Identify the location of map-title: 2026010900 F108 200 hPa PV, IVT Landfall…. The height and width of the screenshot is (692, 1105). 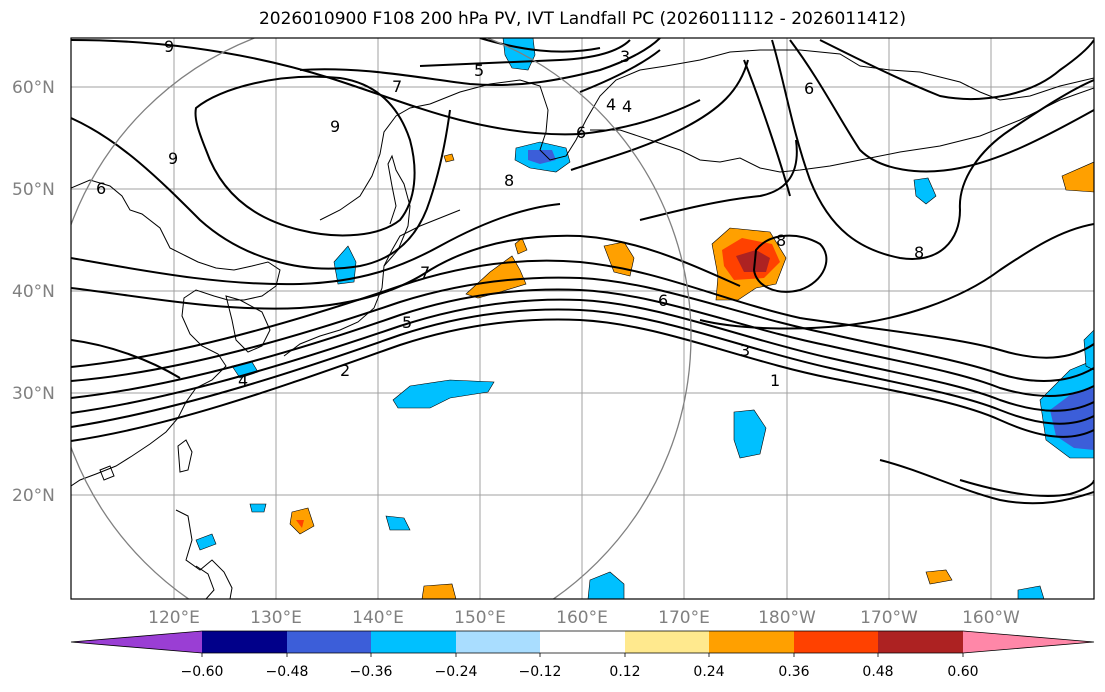
(582, 19).